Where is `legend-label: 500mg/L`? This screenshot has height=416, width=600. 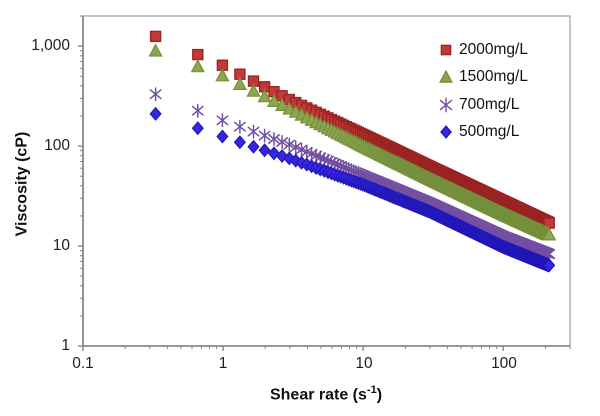 legend-label: 500mg/L is located at coordinates (489, 132).